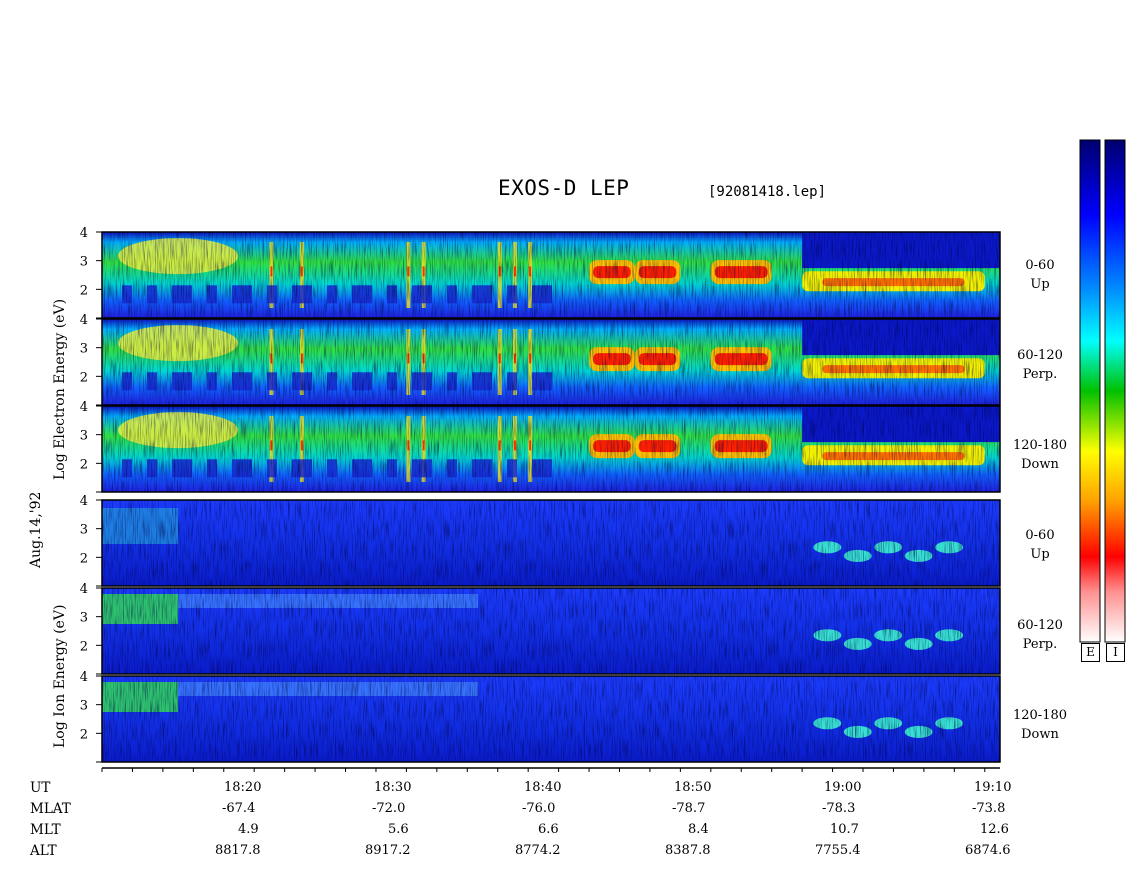  Describe the element at coordinates (1090, 391) in the screenshot. I see `electron-colorbar` at that location.